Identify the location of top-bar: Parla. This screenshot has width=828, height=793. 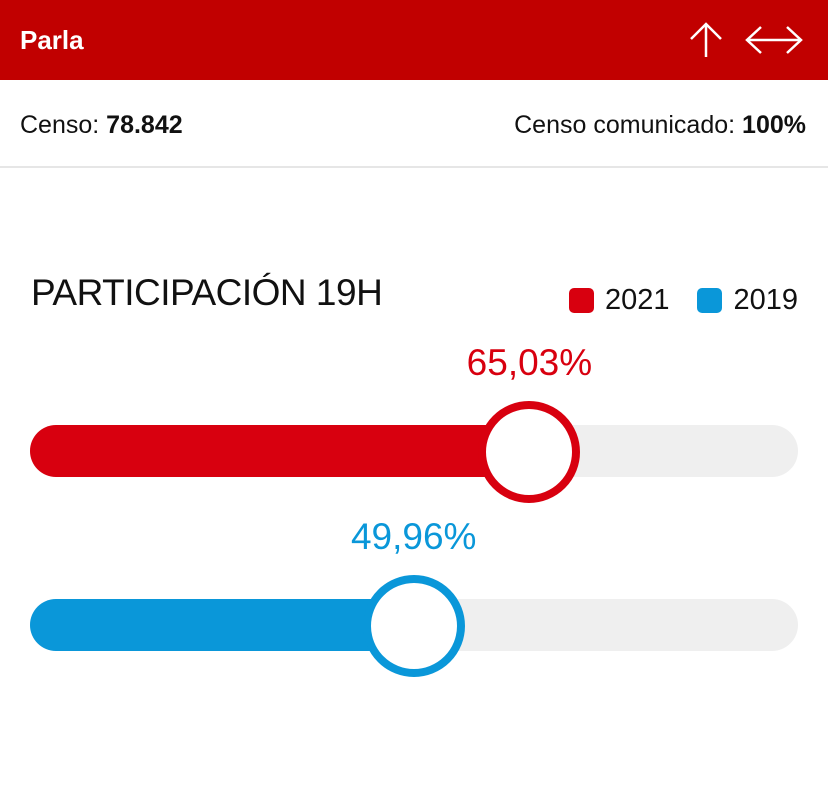
(414, 40).